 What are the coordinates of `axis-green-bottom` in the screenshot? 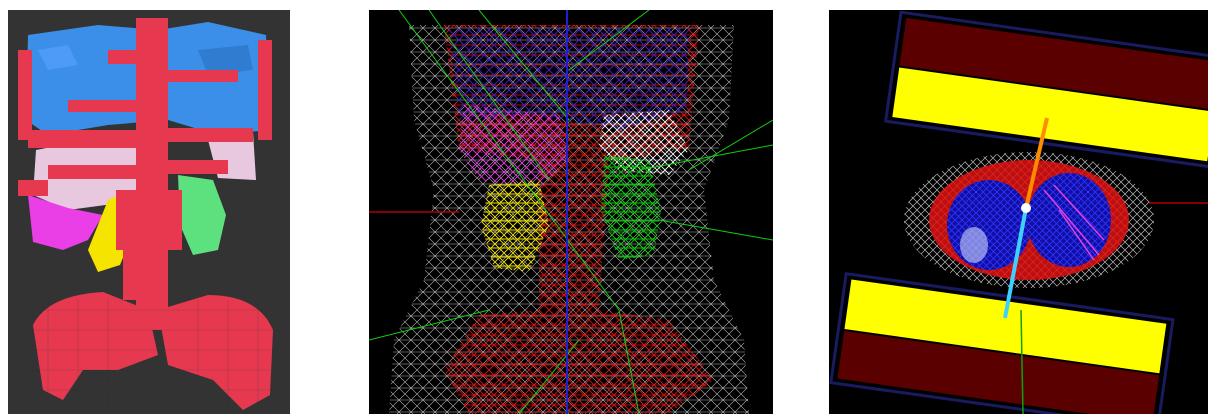 It's located at (1022, 361).